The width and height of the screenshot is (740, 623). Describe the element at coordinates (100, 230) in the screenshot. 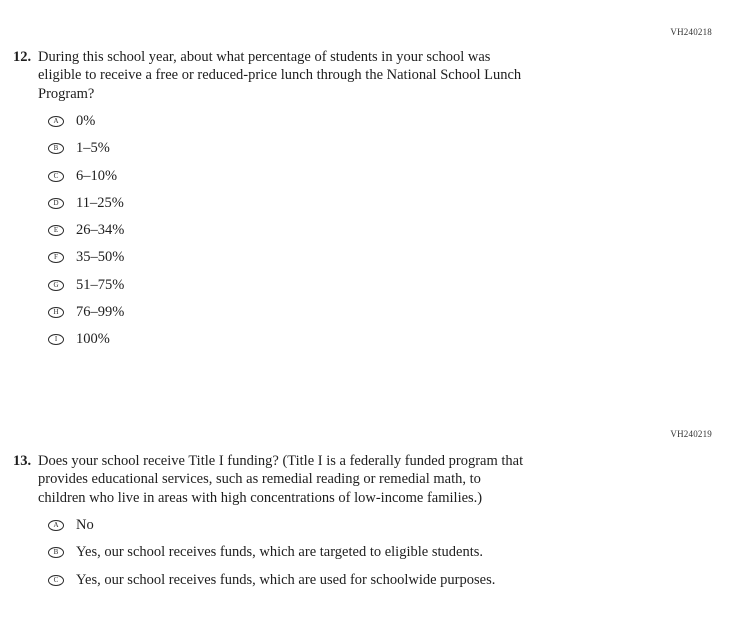

I see `option-label: 26–34%` at that location.